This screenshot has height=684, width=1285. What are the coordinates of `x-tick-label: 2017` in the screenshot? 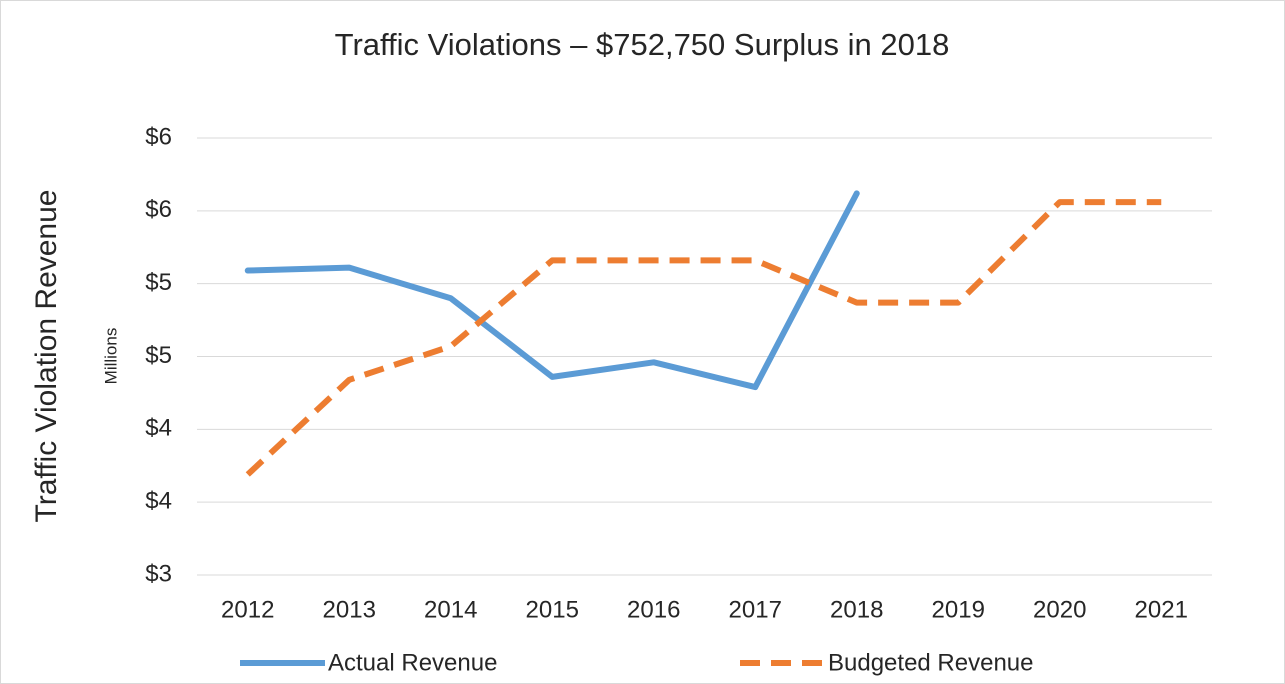 It's located at (755, 609).